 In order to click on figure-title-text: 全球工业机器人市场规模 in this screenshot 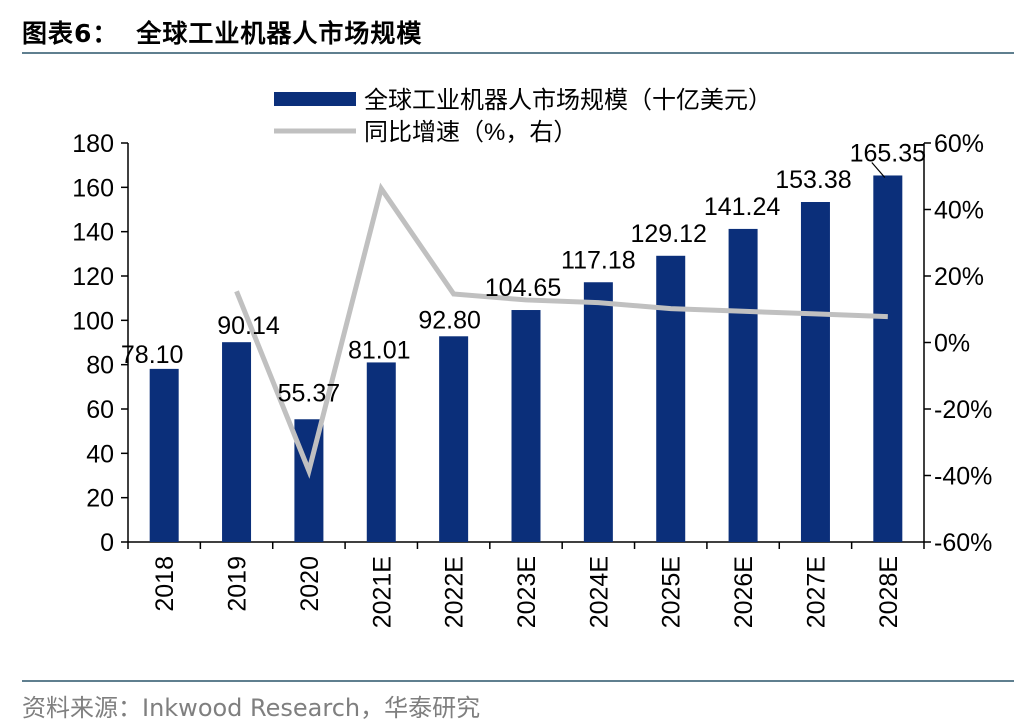, I will do `click(279, 33)`.